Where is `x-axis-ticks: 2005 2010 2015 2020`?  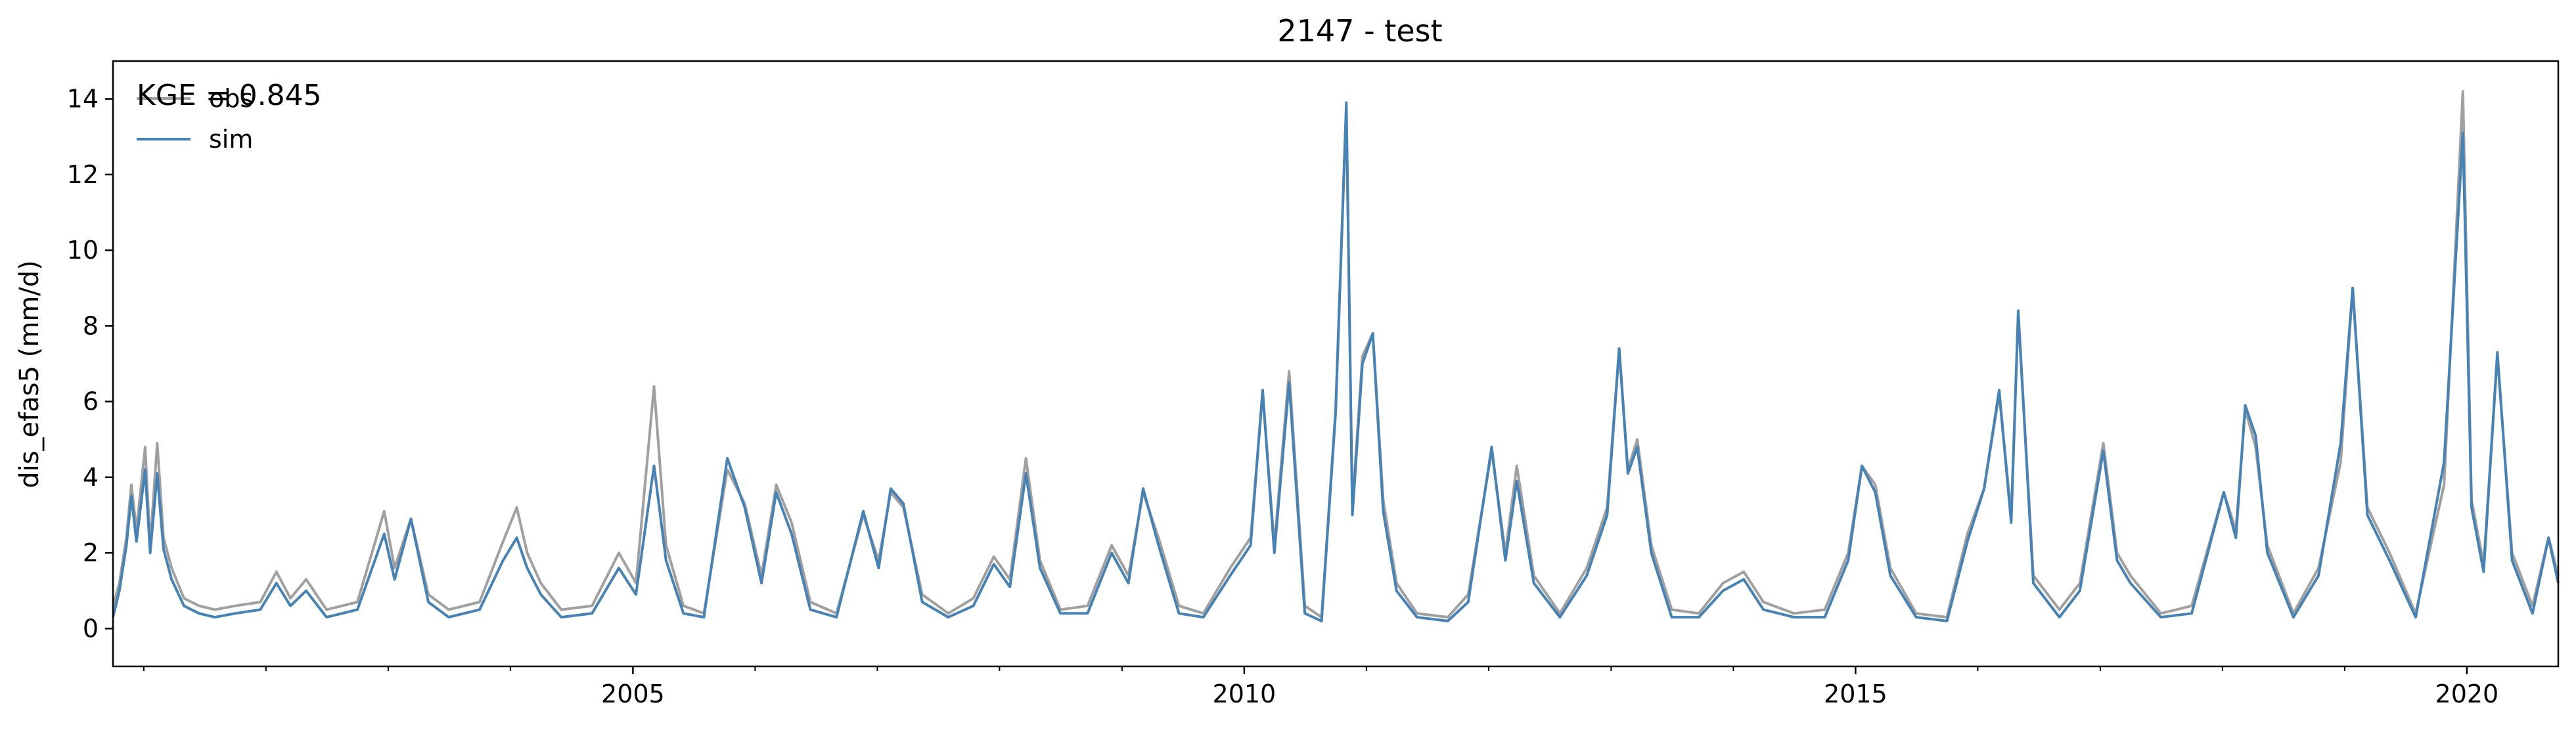 x-axis-ticks: 2005 2010 2015 2020 is located at coordinates (1321, 687).